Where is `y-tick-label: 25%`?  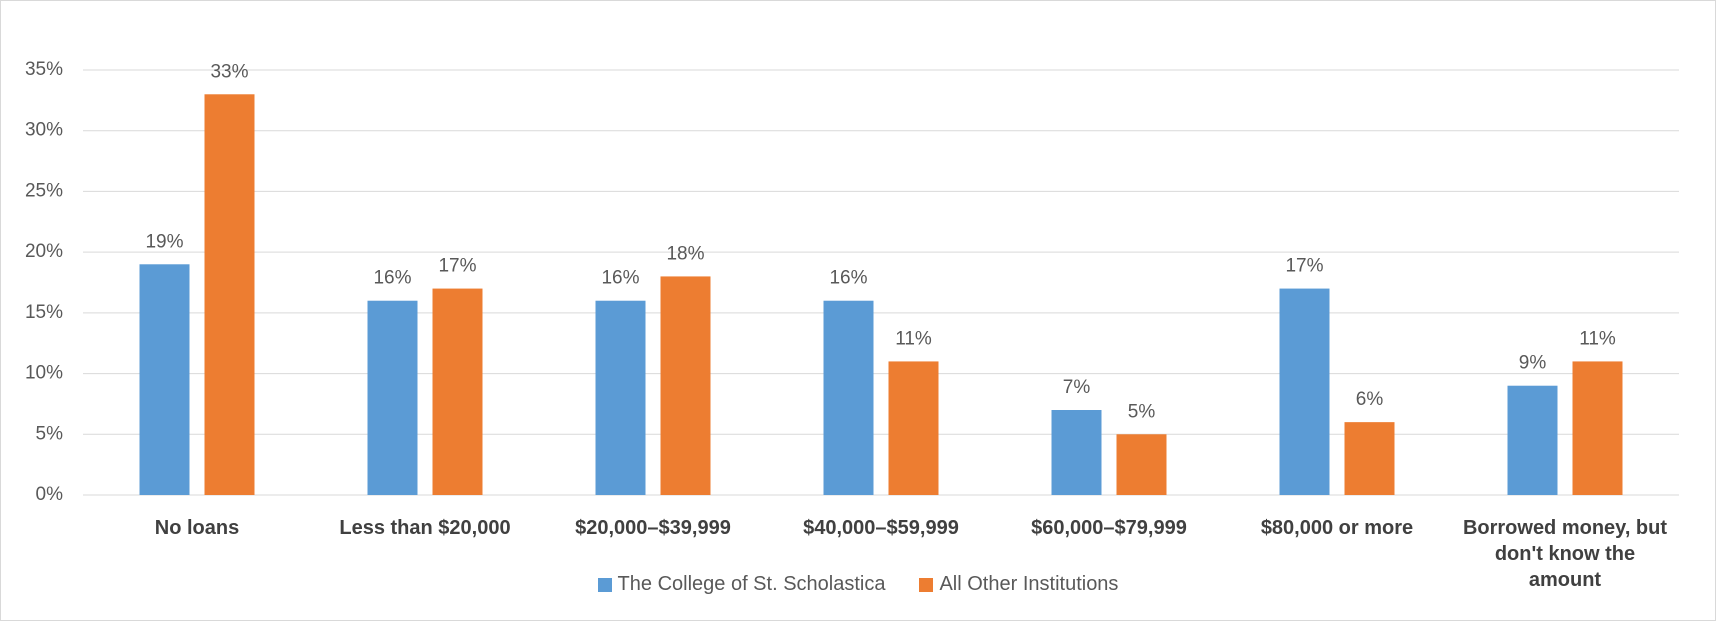 y-tick-label: 25% is located at coordinates (44, 190).